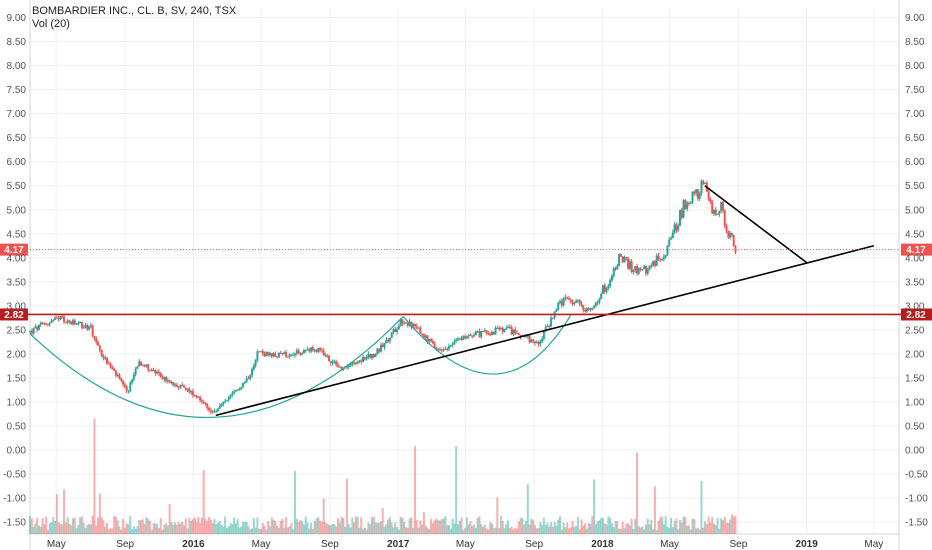  I want to click on y-tick-label-left: 1.00, so click(17, 402).